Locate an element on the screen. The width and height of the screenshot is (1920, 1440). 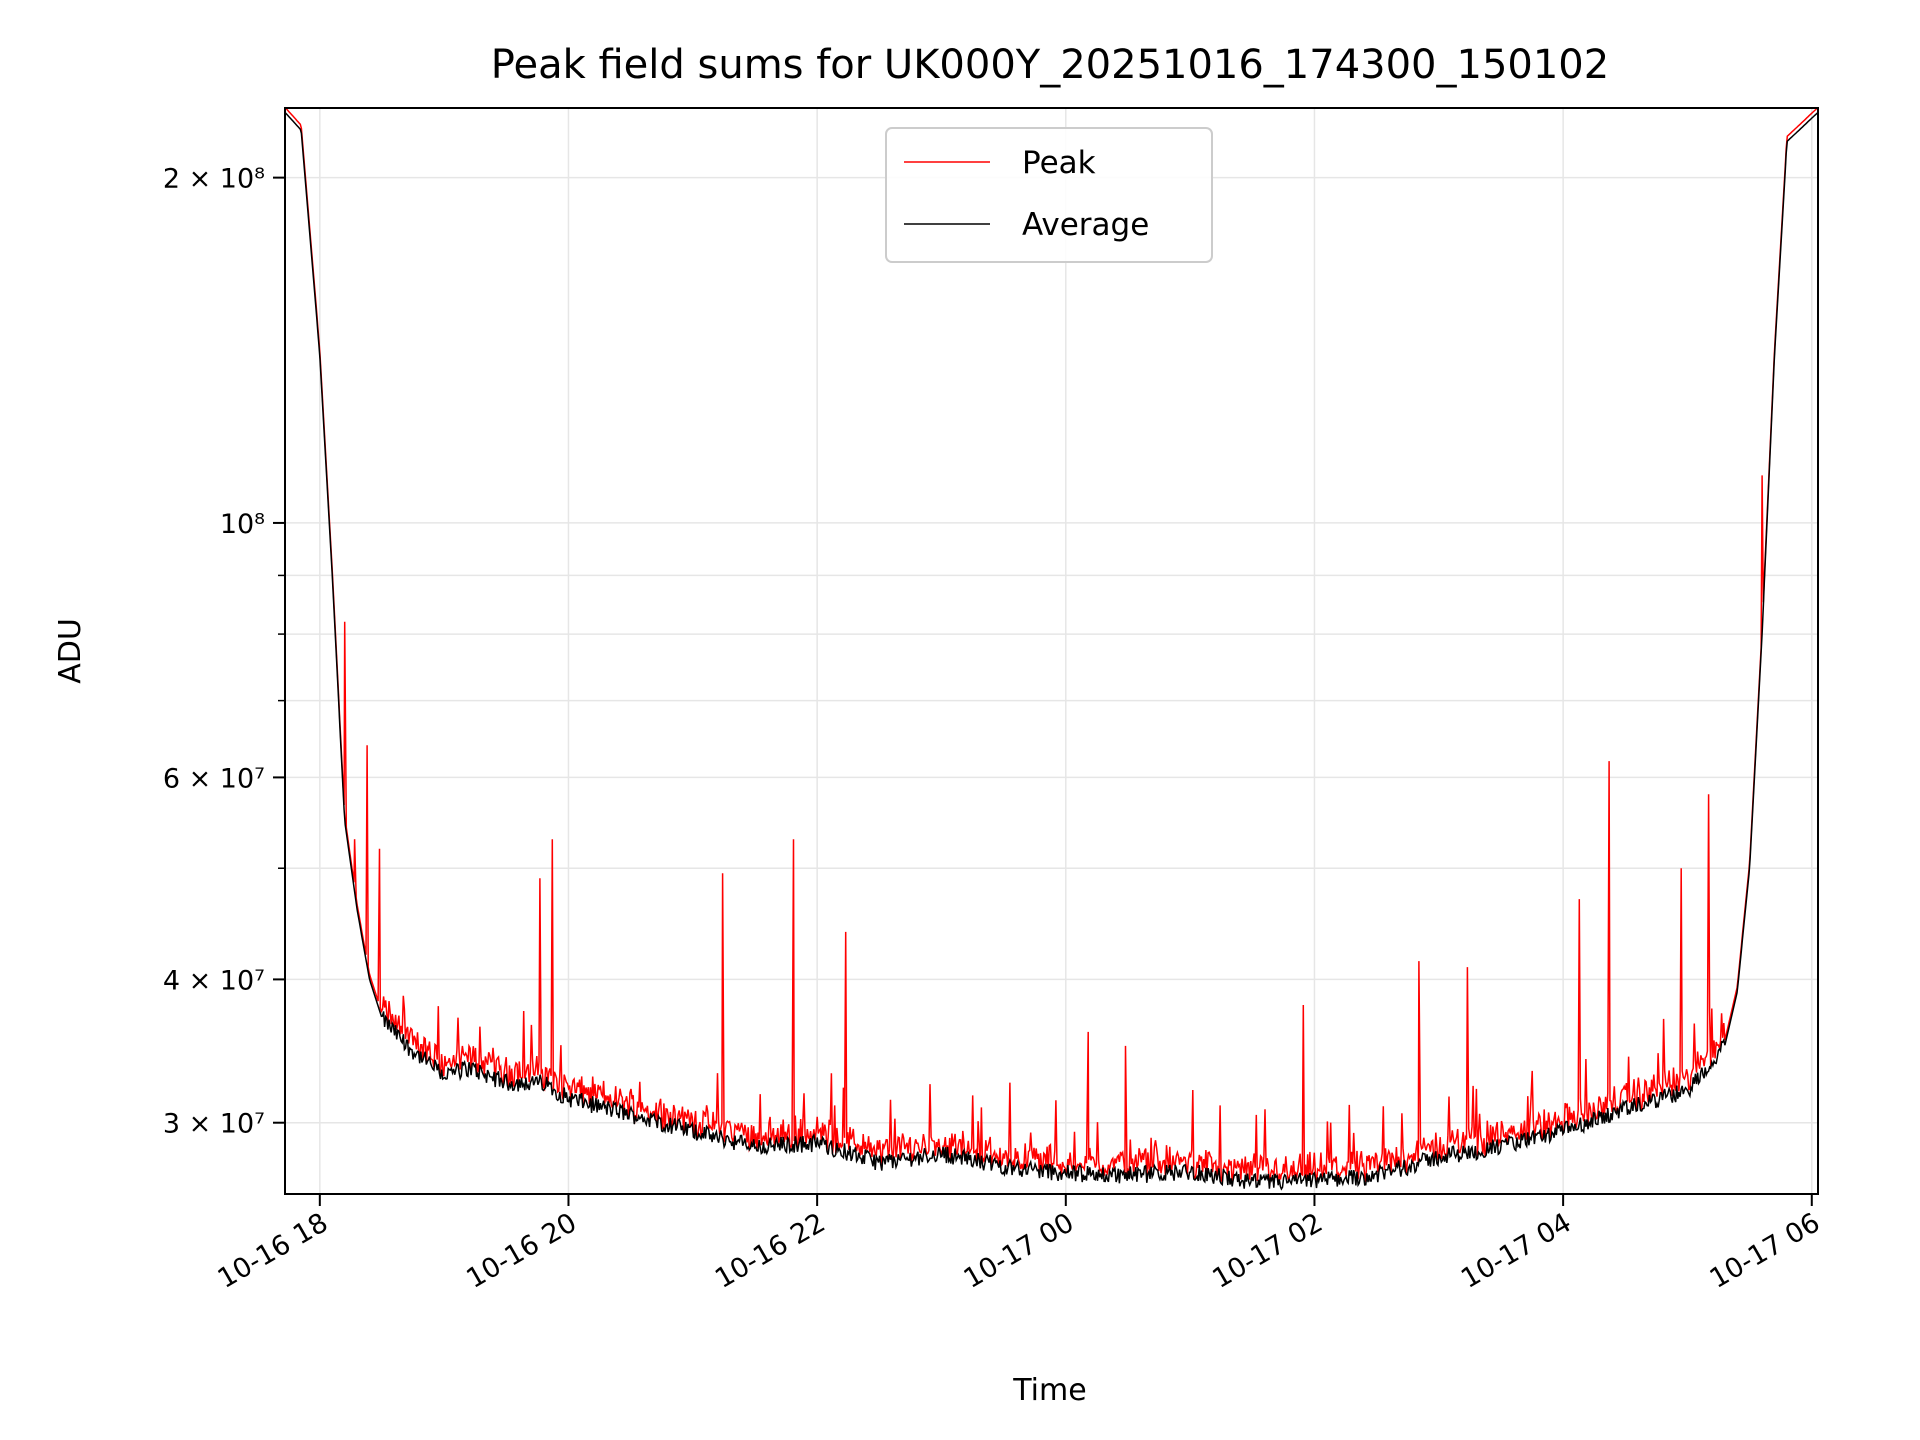
x-tick-label: 10-17 02 is located at coordinates (1267, 1251).